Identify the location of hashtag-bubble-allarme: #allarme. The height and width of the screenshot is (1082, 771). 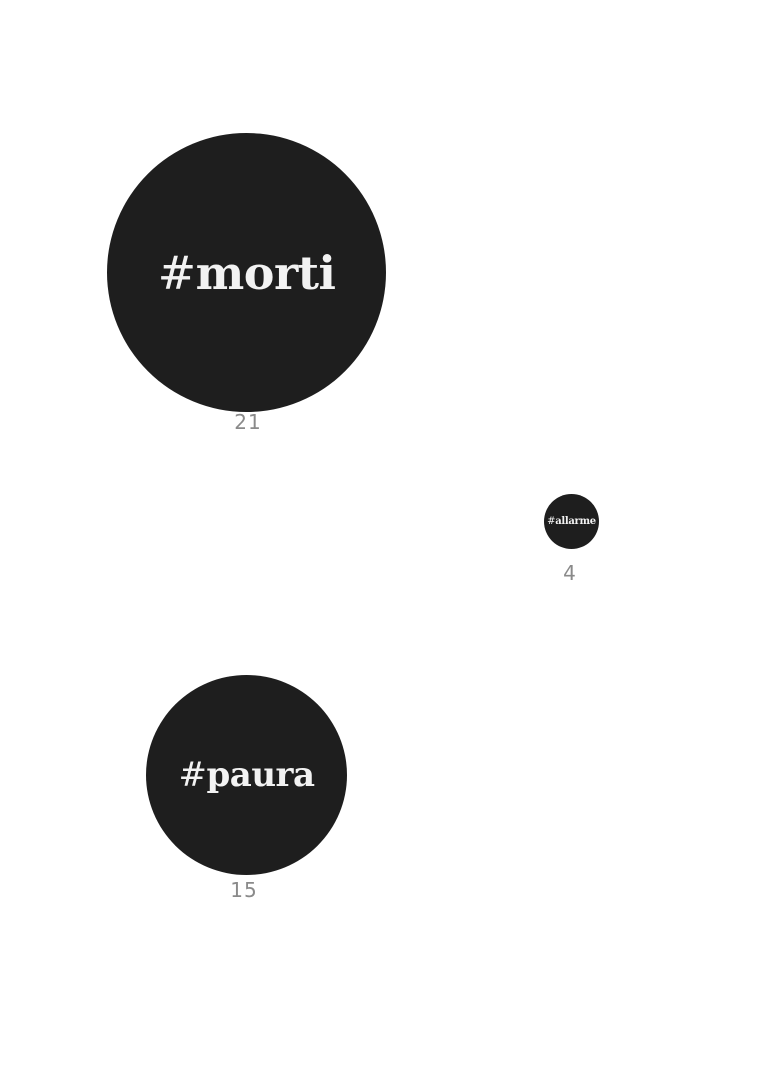
(571, 521).